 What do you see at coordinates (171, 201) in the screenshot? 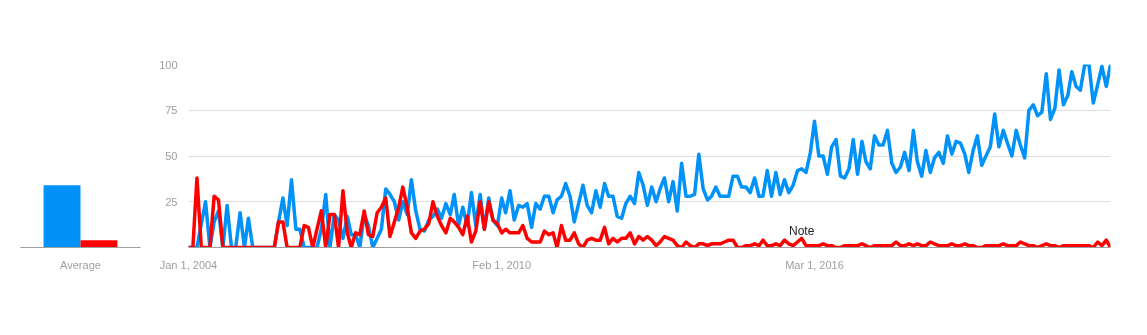
I see `y-tick-label: 25` at bounding box center [171, 201].